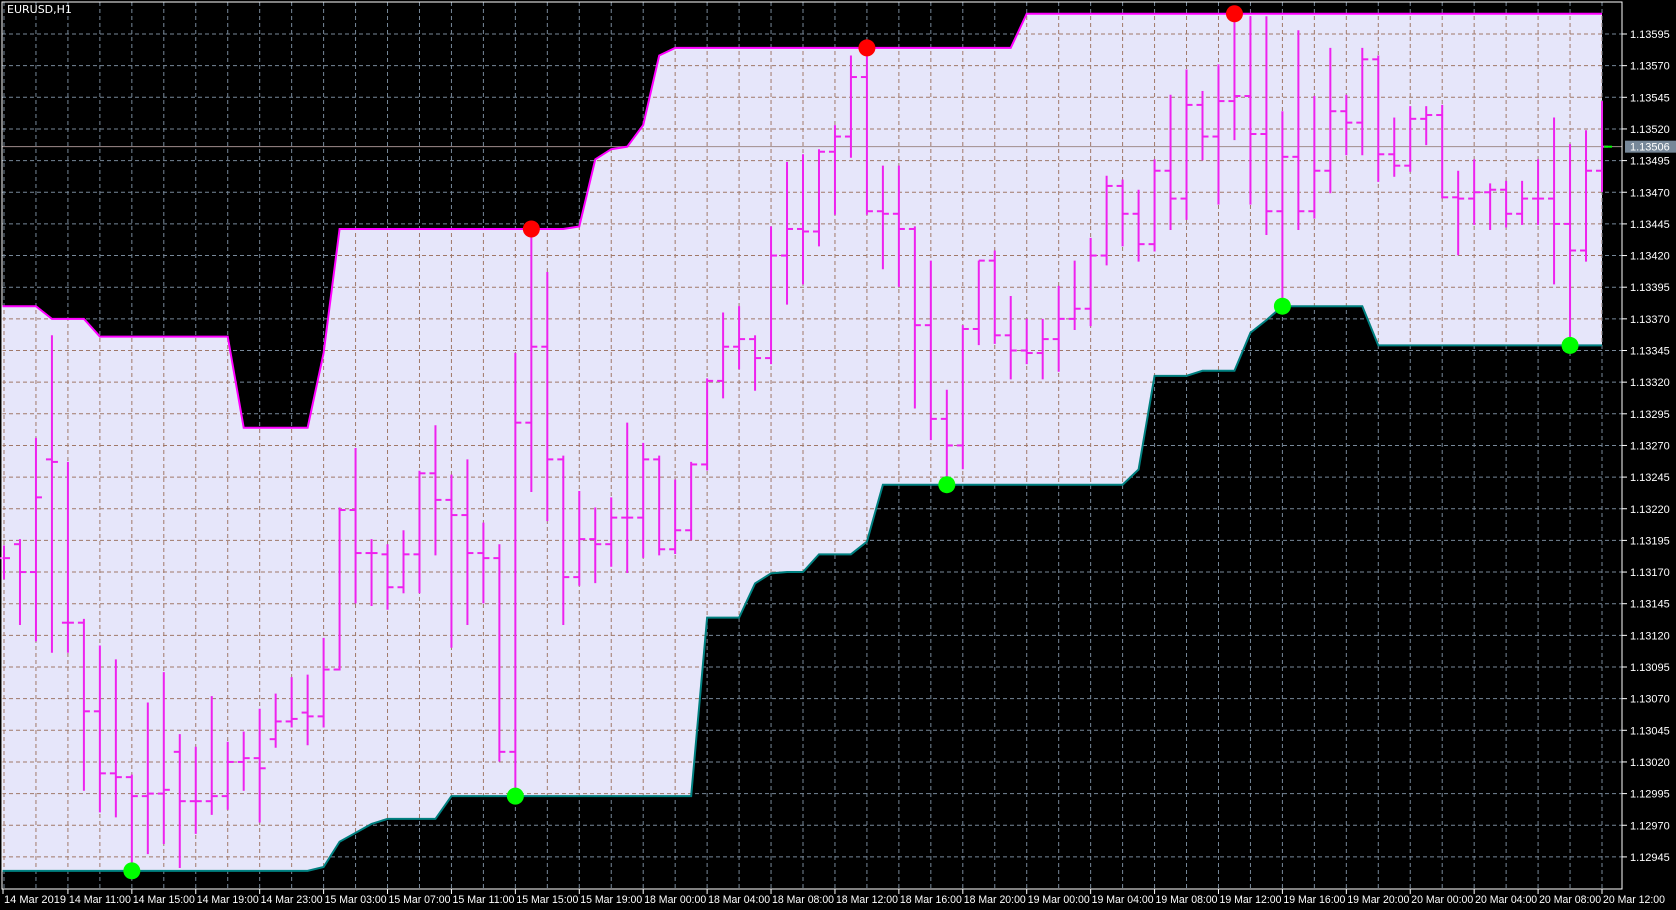  Describe the element at coordinates (1650, 288) in the screenshot. I see `y-tick-label: 1.13395` at that location.